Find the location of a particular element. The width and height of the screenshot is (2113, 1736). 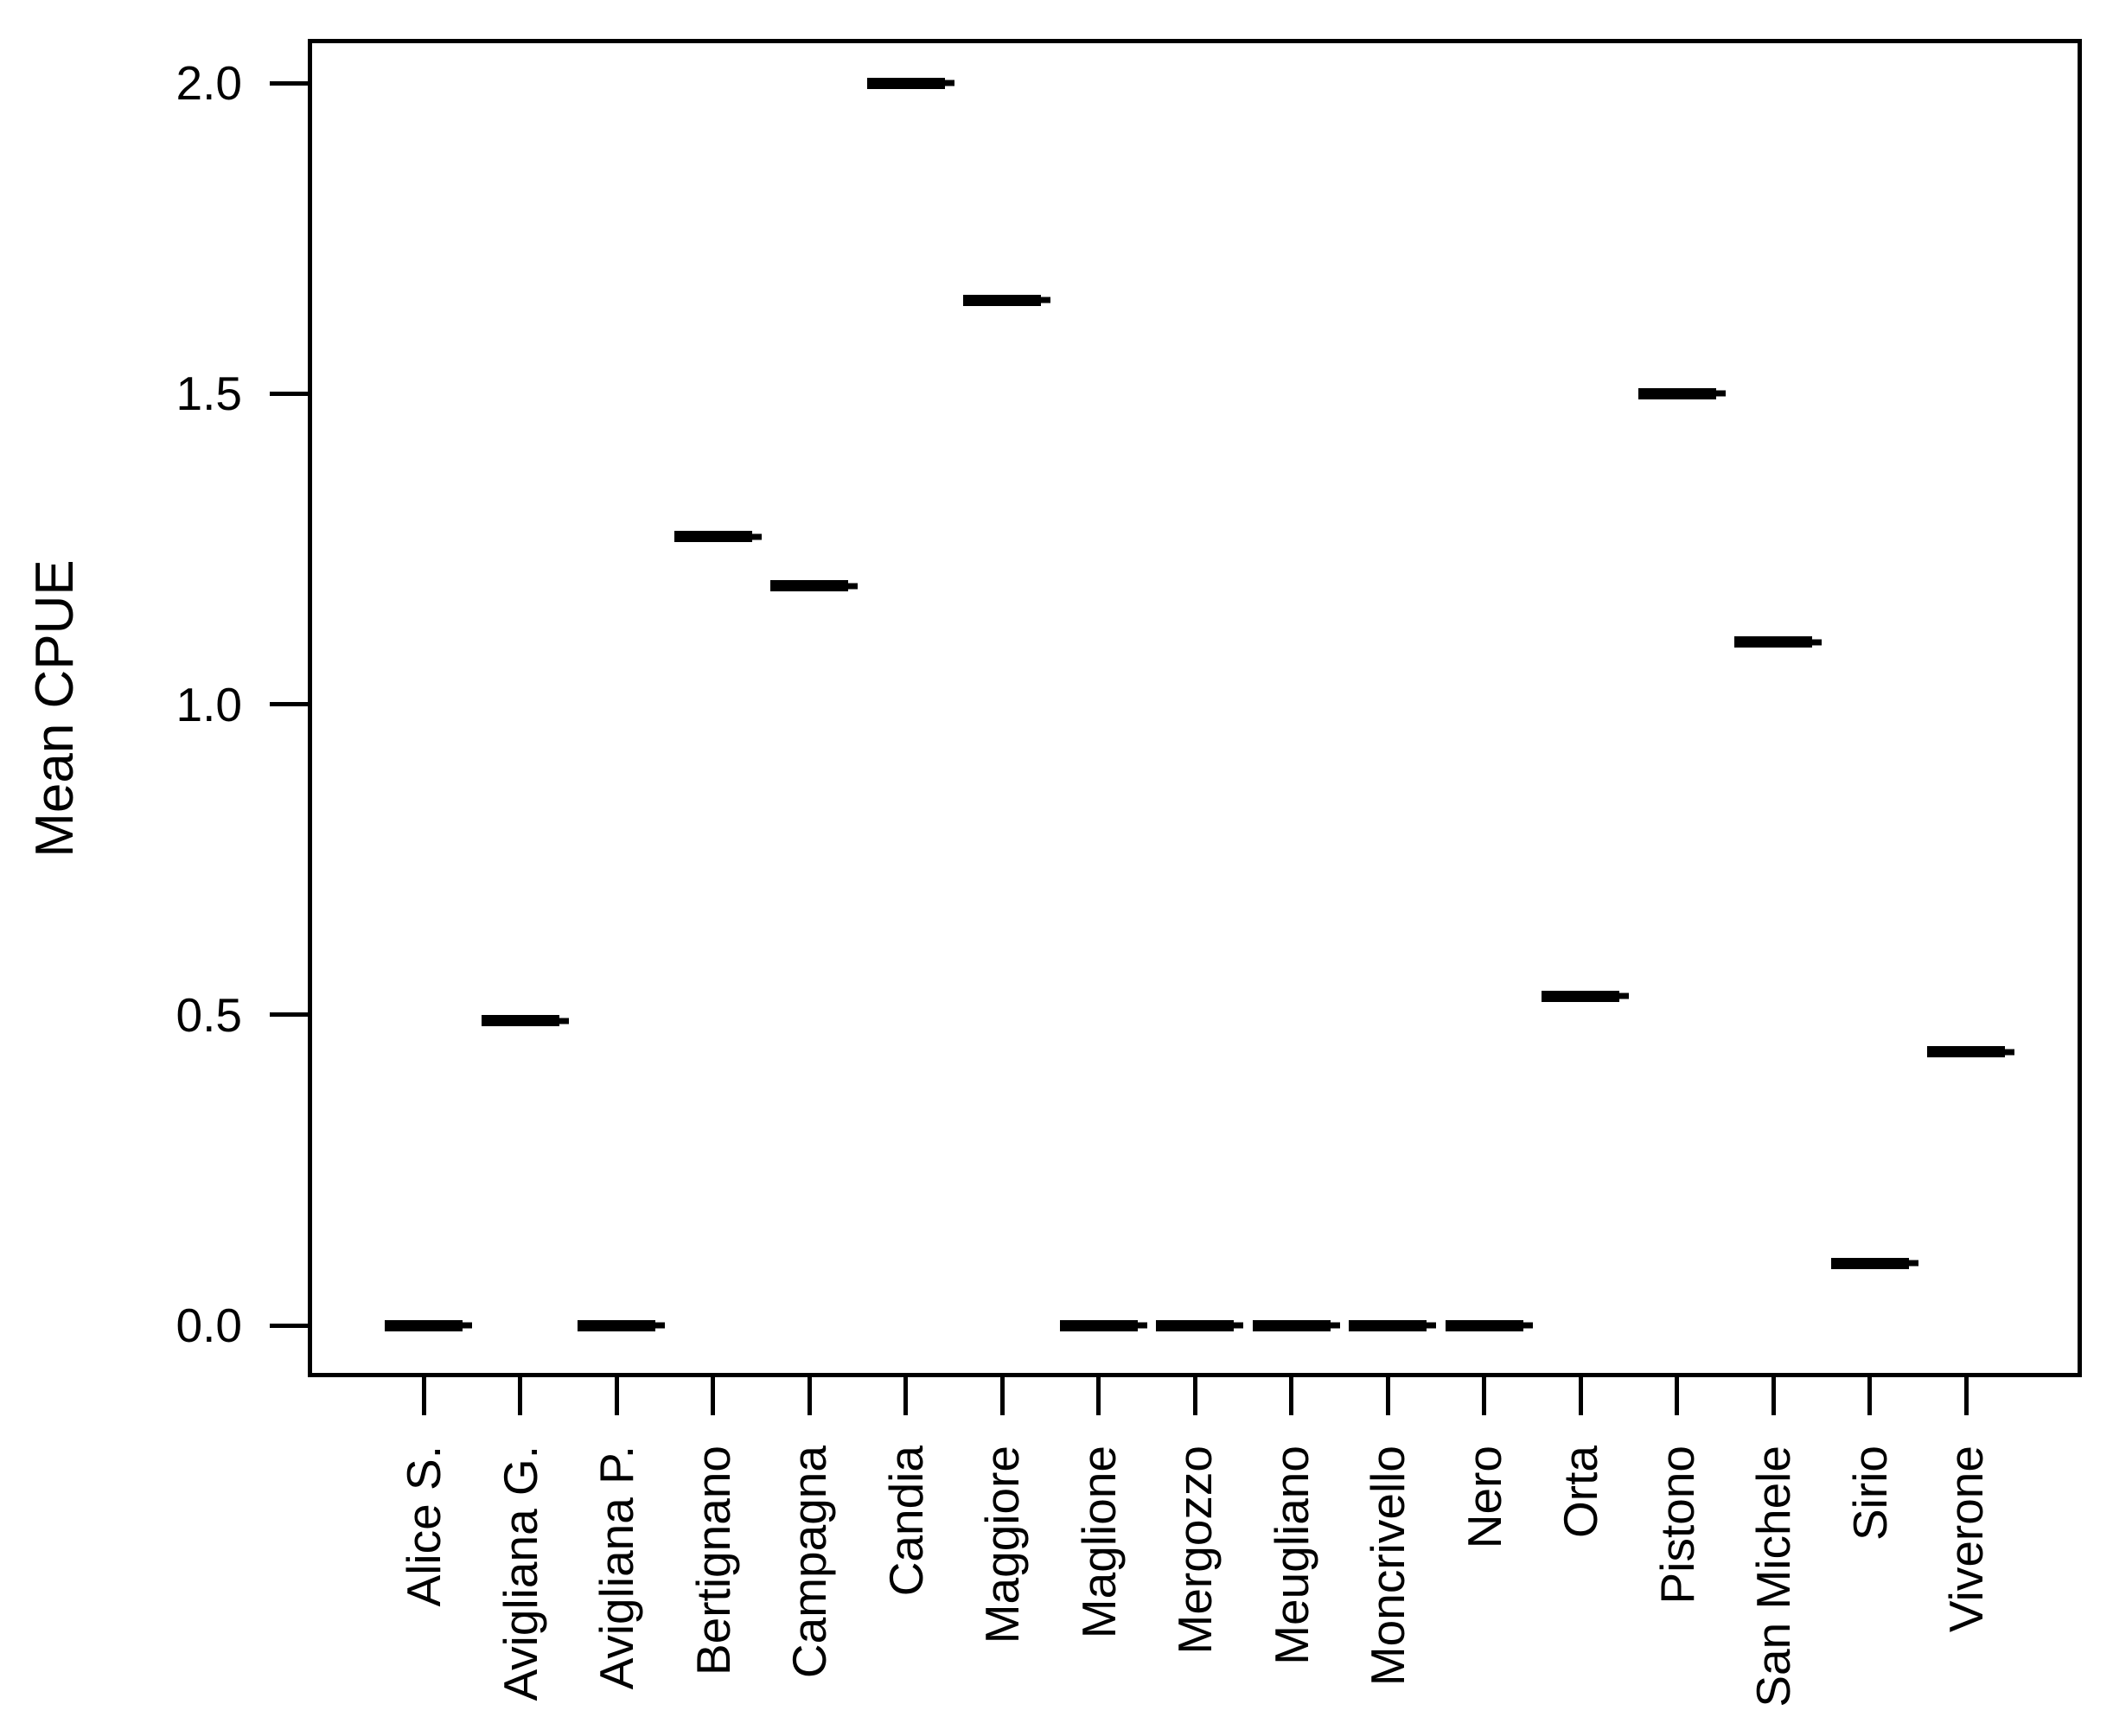

y-tick-label: 0.0 is located at coordinates (209, 1325).